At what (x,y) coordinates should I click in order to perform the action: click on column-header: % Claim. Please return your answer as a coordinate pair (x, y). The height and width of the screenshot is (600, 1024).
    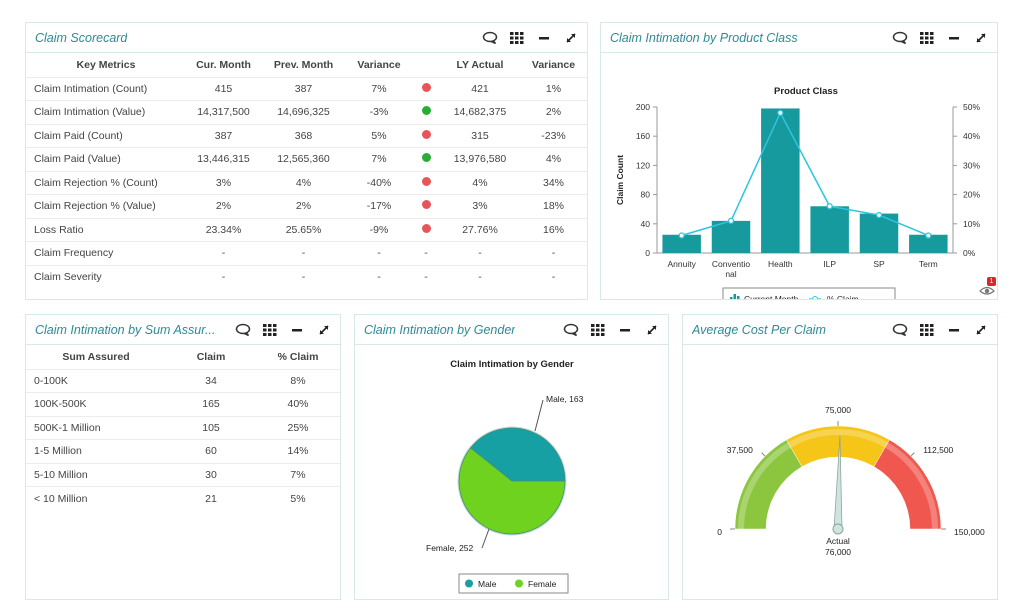
    Looking at the image, I should click on (298, 356).